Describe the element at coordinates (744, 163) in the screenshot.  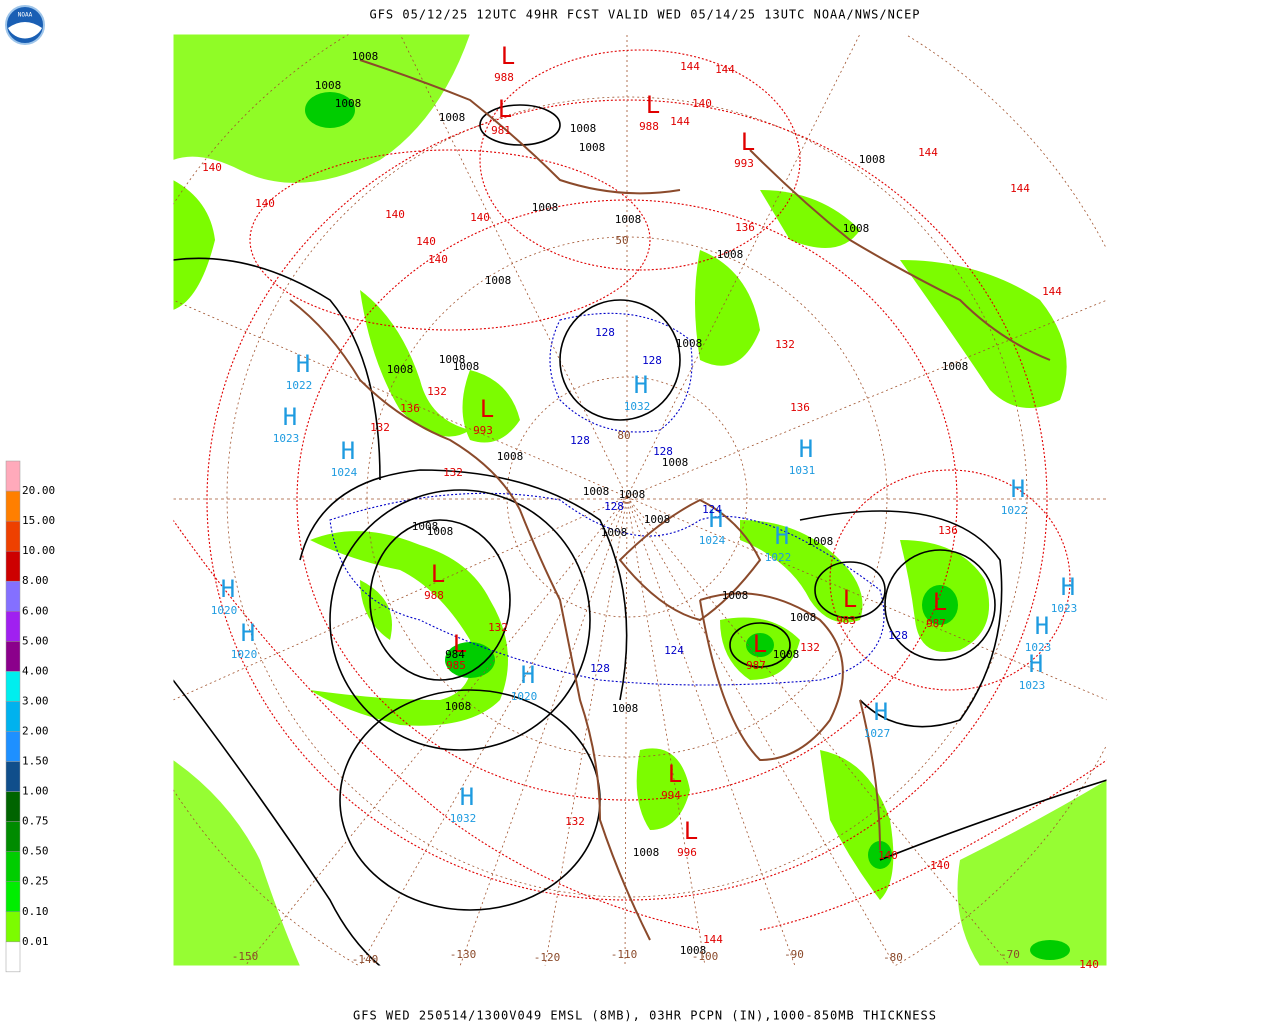
I see `center-pressure: 993` at that location.